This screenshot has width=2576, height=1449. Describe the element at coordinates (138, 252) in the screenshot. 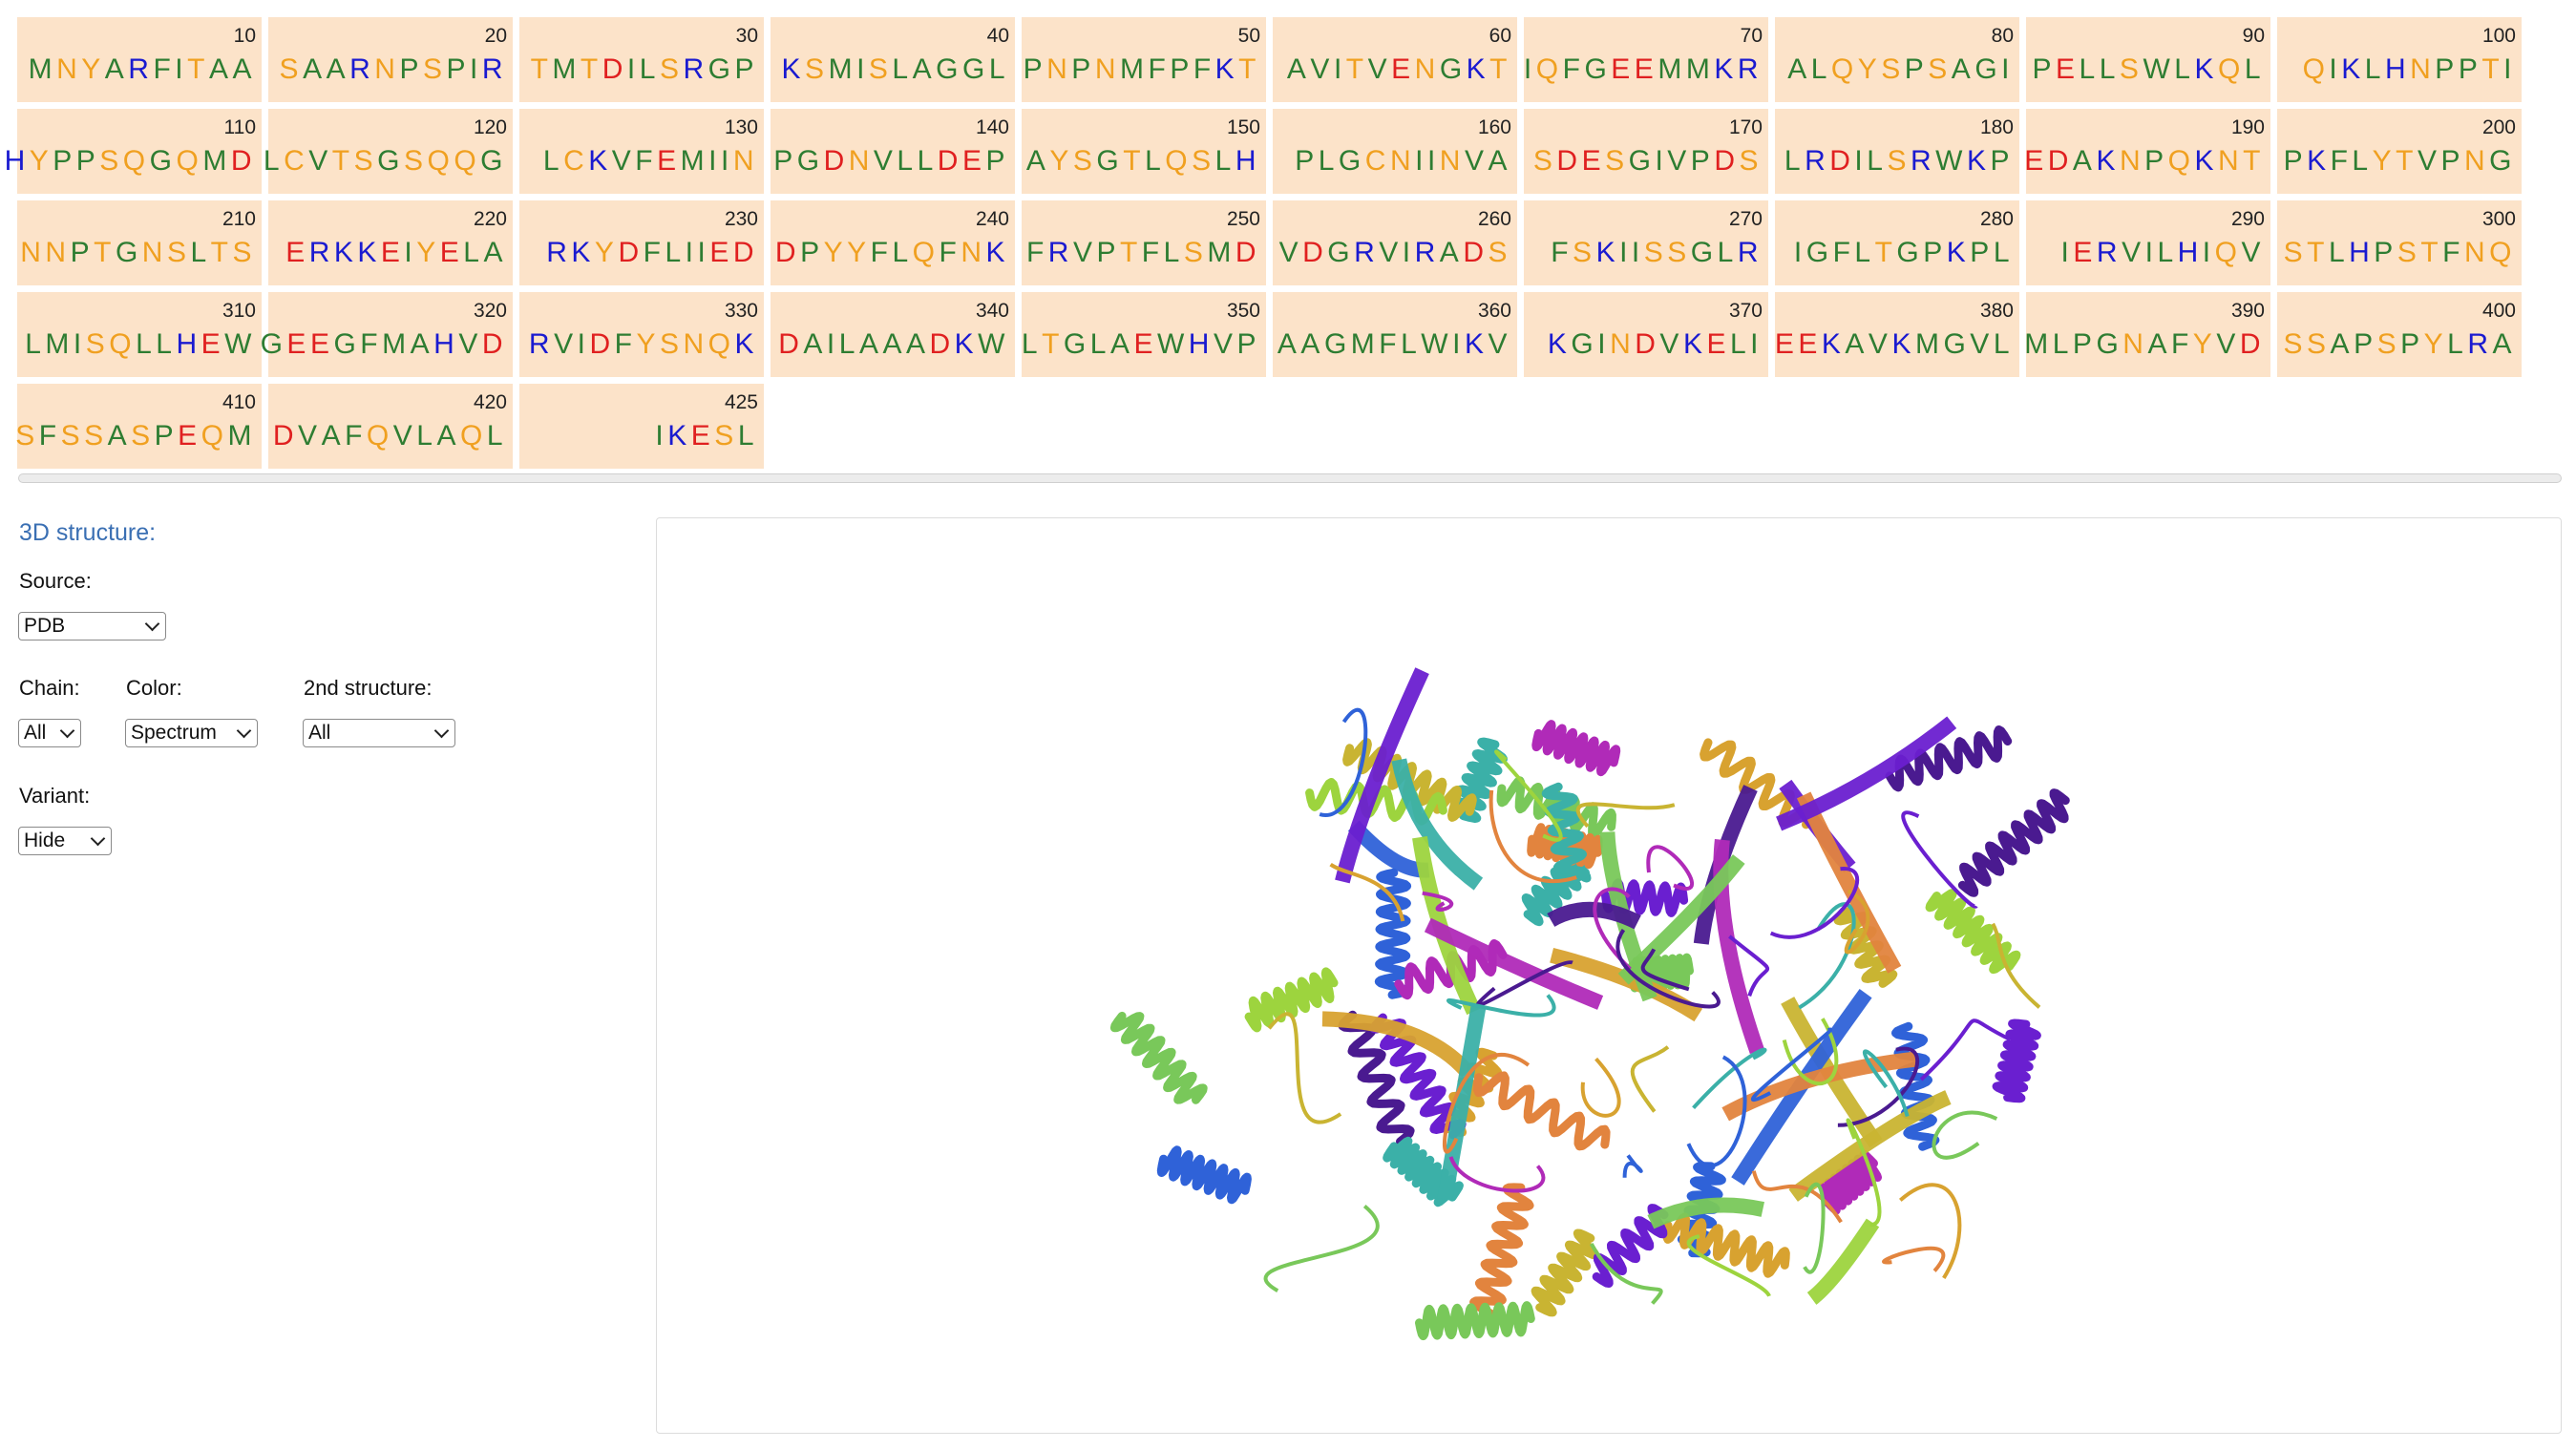

I see `sequence-residues: NNPTGNSLTS` at that location.